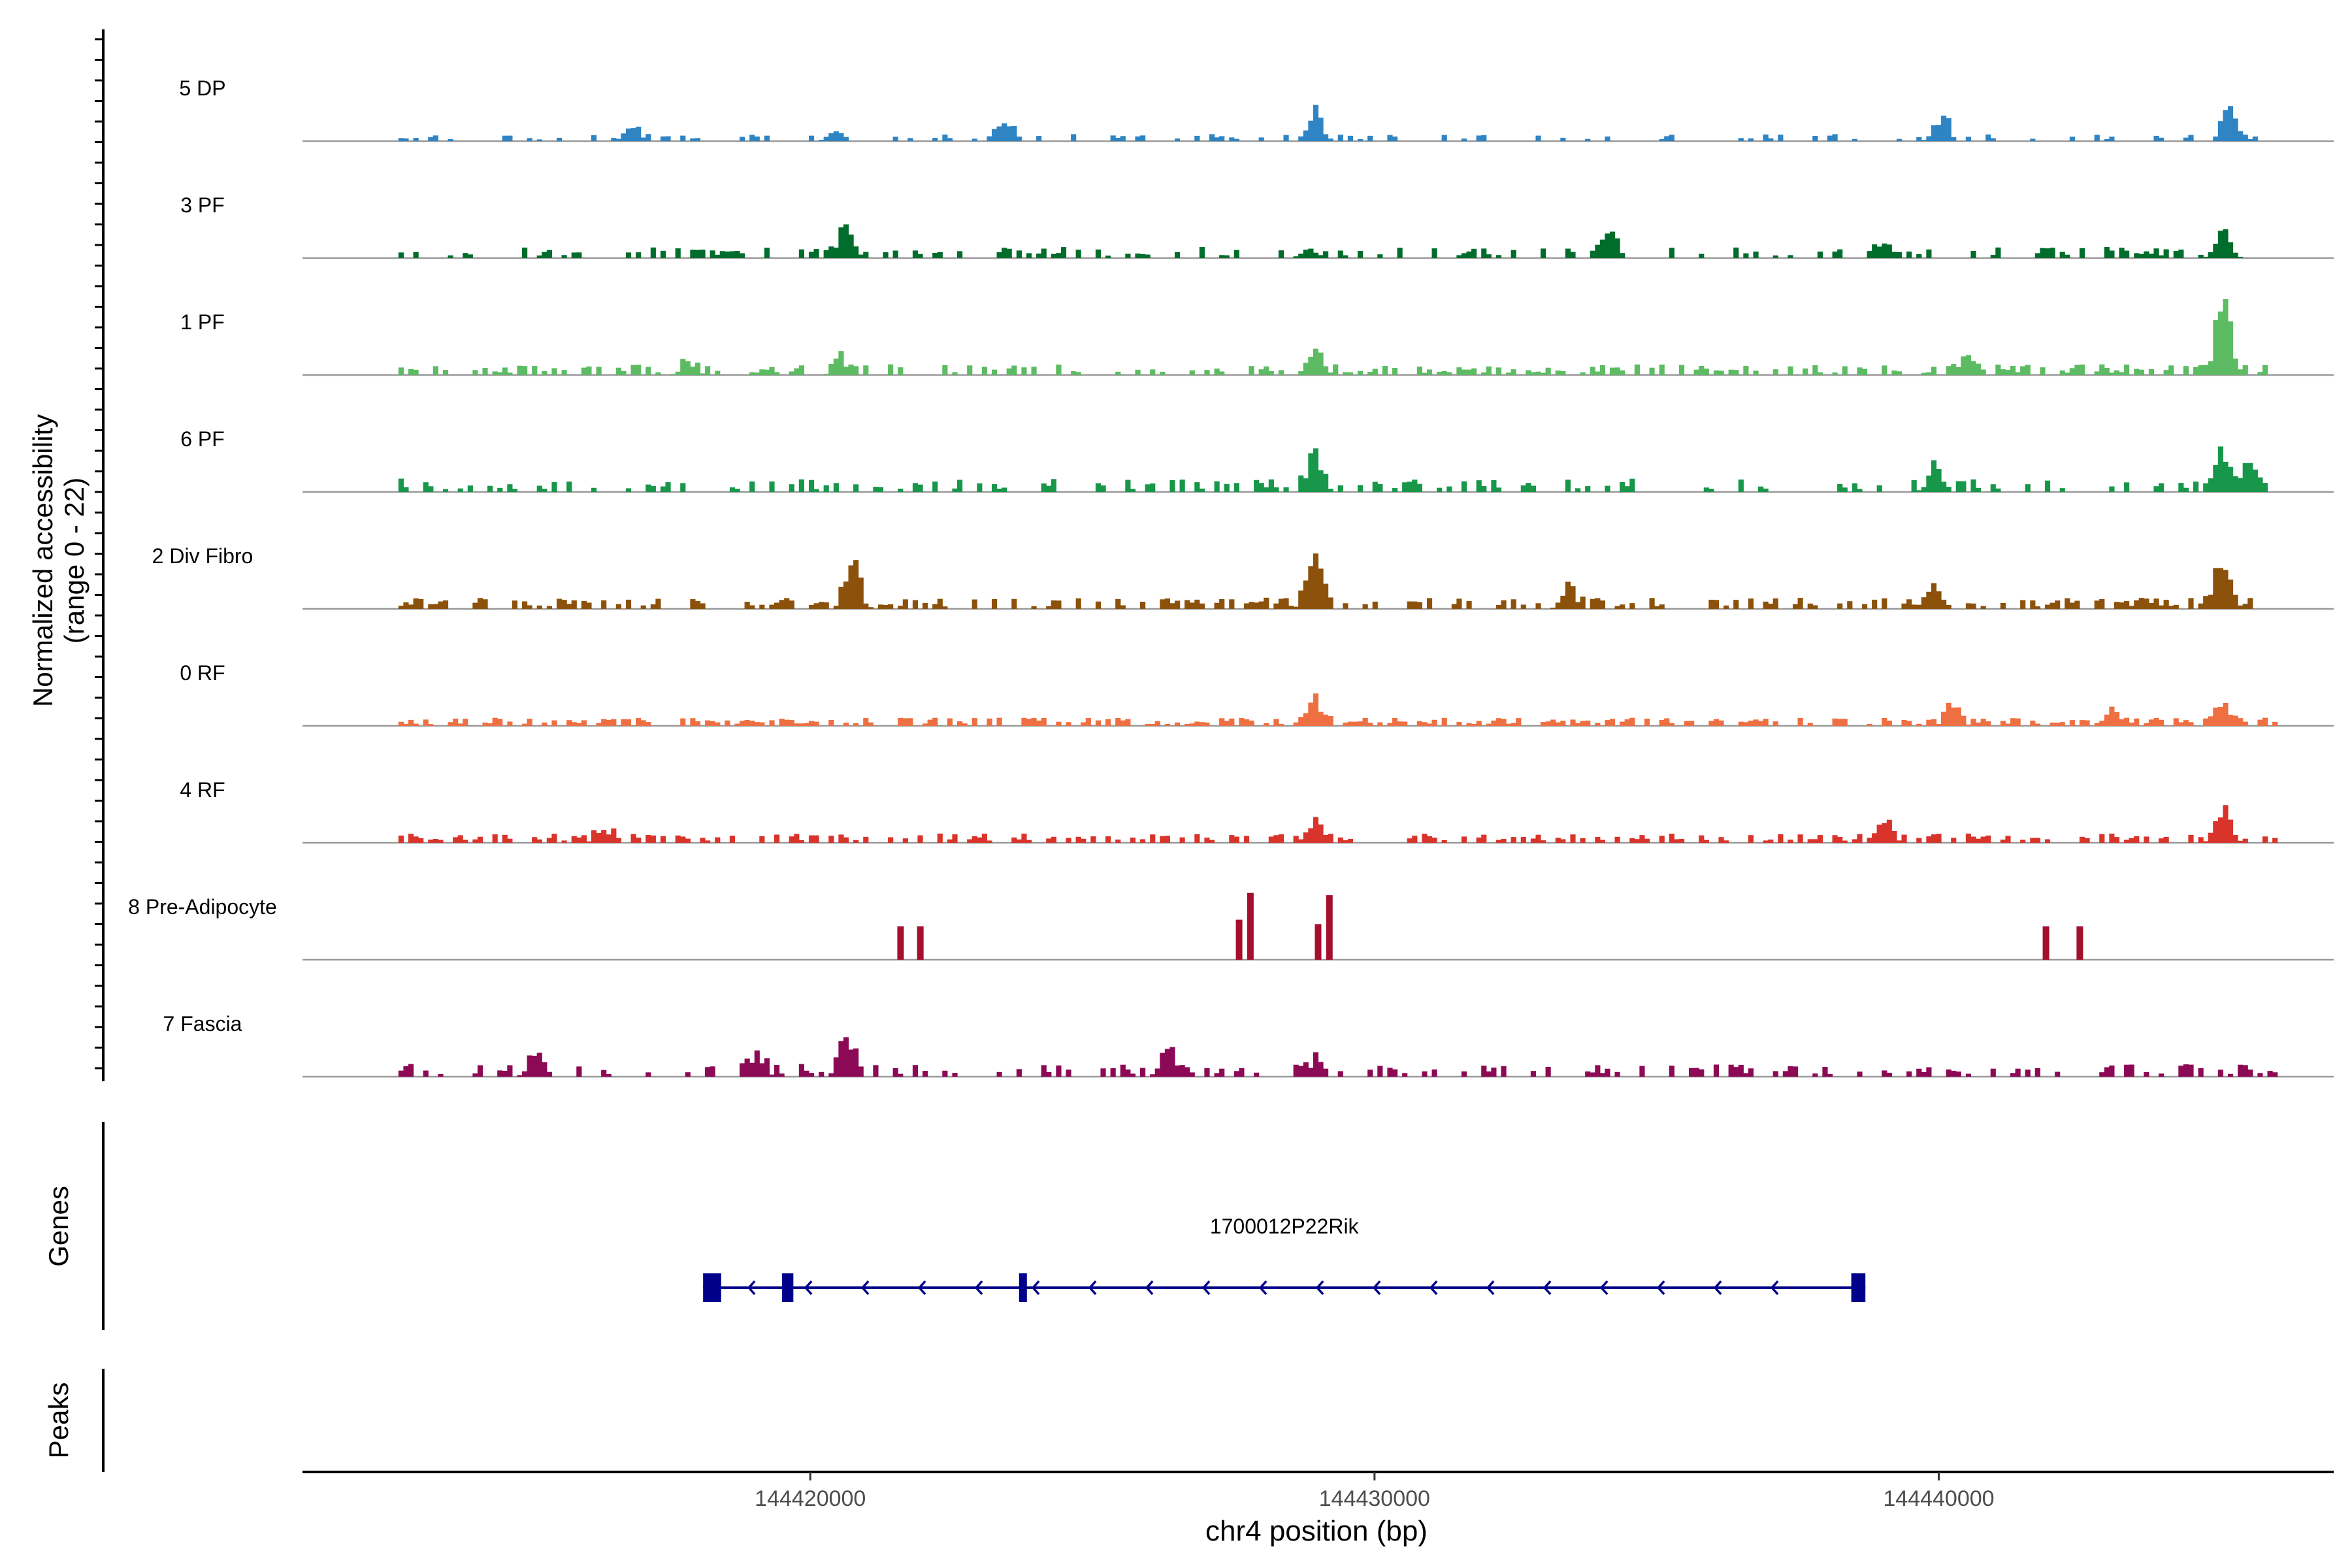 The width and height of the screenshot is (2352, 1568). I want to click on track-label: 1 PF, so click(202, 322).